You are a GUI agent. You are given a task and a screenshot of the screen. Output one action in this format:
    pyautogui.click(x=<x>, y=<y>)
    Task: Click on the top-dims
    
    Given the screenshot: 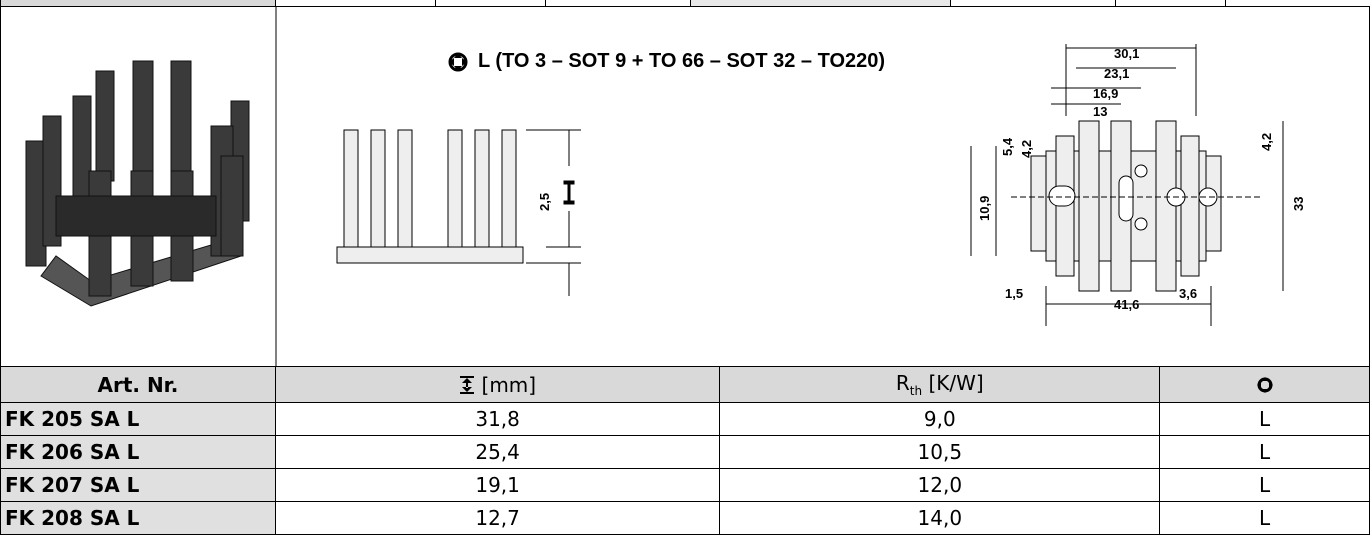 What is the action you would take?
    pyautogui.click(x=1127, y=185)
    